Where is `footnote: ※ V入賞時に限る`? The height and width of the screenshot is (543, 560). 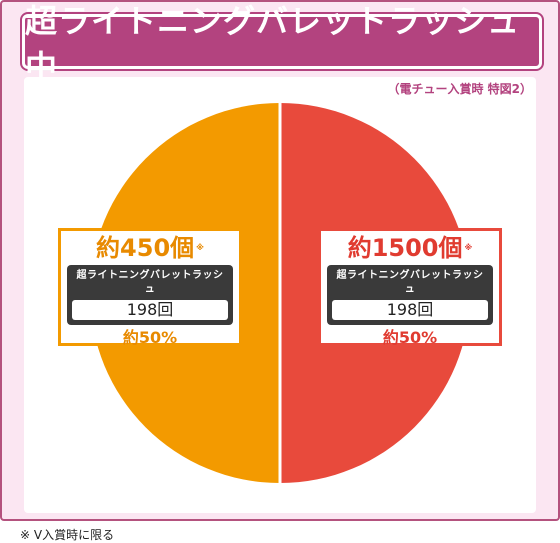
footnote: ※ V入賞時に限る is located at coordinates (67, 535).